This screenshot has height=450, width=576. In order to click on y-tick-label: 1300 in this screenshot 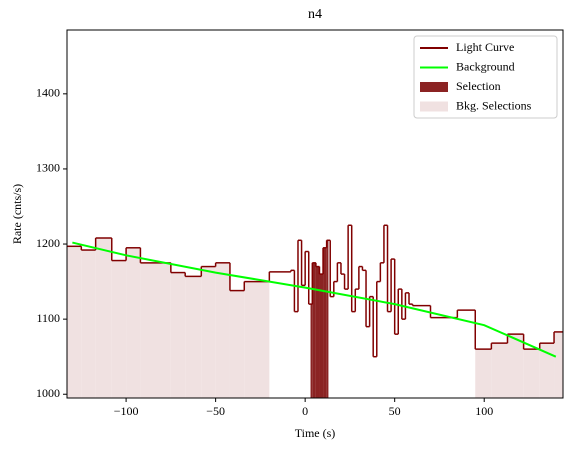, I will do `click(48, 168)`.